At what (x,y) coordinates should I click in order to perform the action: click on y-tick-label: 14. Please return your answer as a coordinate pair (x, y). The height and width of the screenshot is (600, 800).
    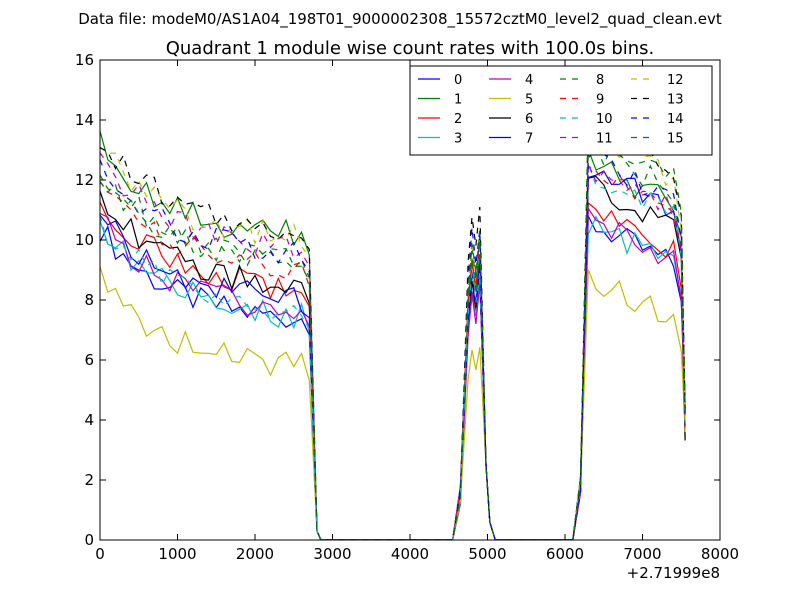
    Looking at the image, I should click on (84, 120).